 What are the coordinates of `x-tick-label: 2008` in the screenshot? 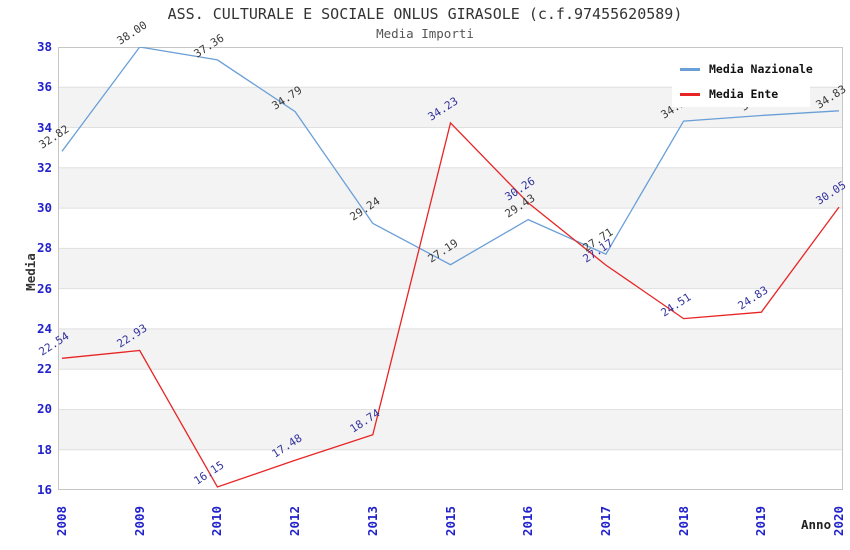 It's located at (61, 521).